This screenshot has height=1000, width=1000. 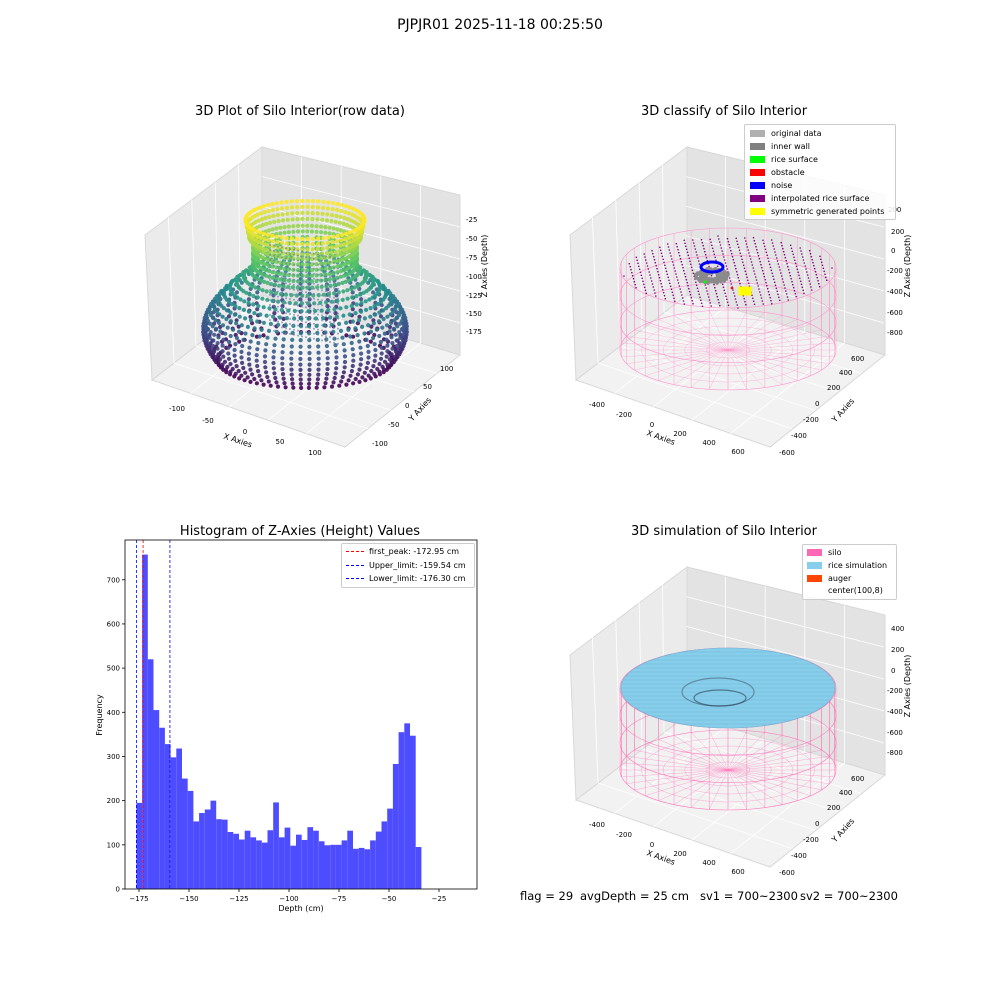 I want to click on legend-label: Upper_limit: -159.54 cm, so click(x=417, y=565).